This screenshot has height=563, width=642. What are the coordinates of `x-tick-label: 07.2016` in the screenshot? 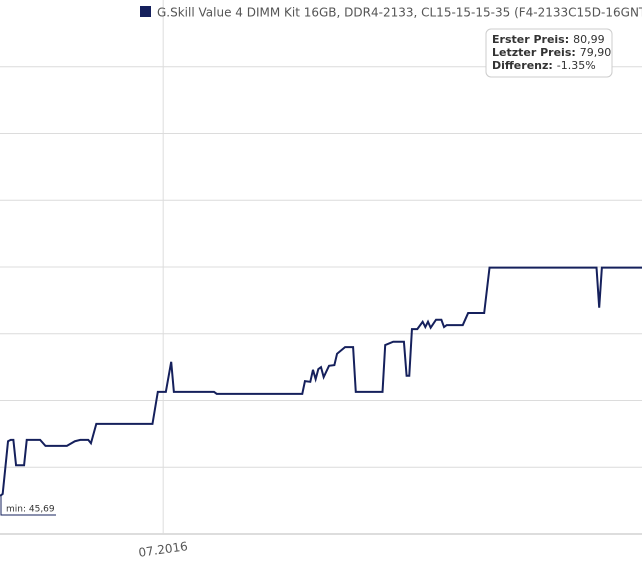 It's located at (163, 549).